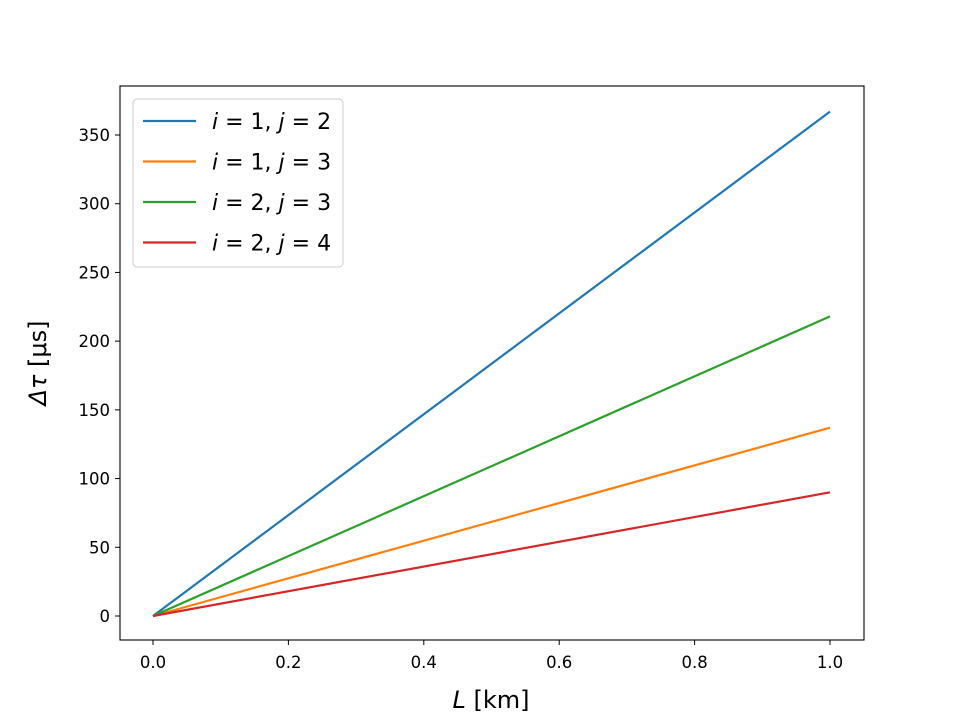  I want to click on x-tick-label: 0.0, so click(153, 662).